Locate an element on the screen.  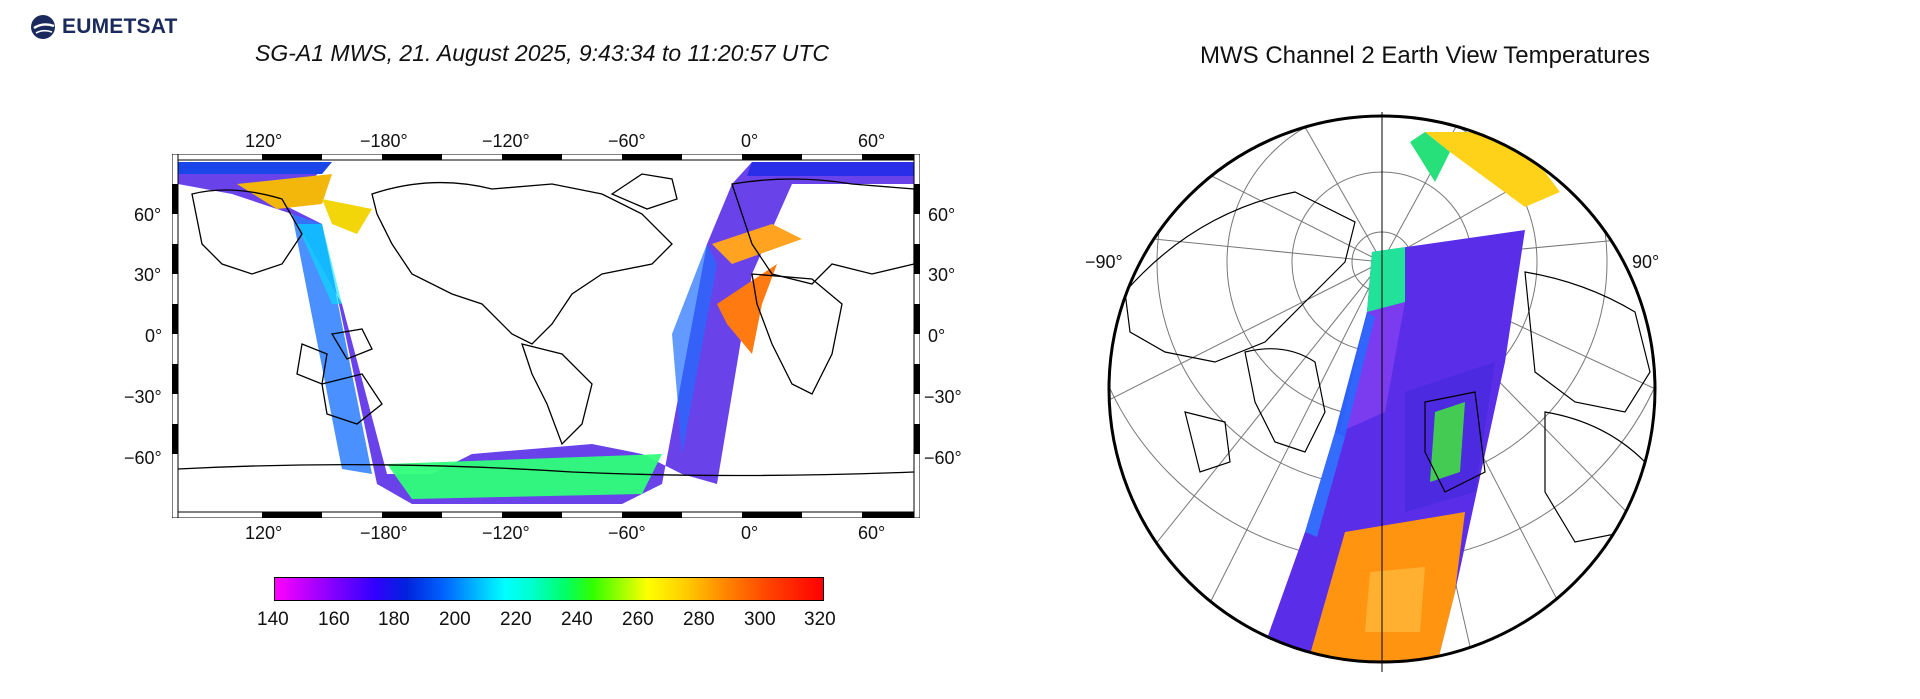
lon-tick-bottom: 120° is located at coordinates (264, 533).